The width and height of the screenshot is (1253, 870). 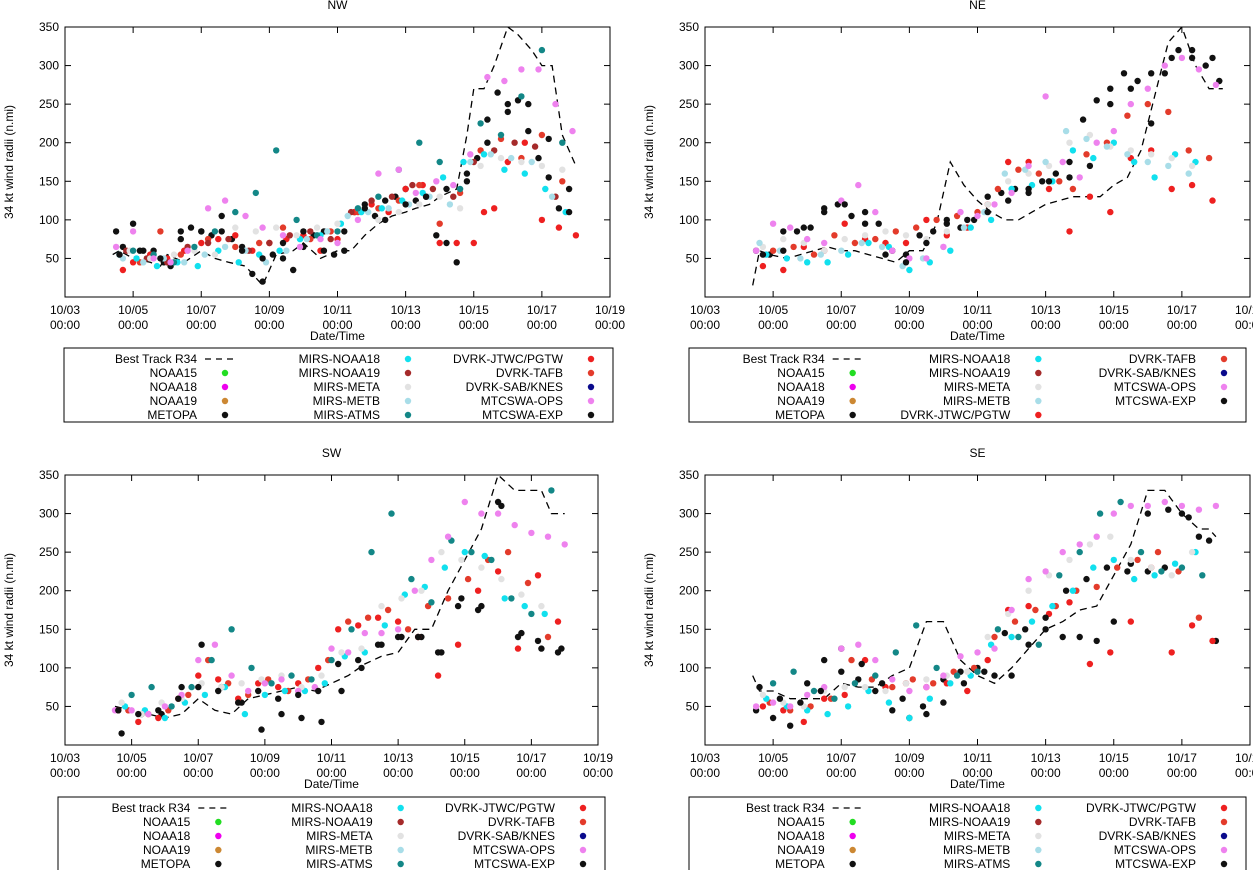 What do you see at coordinates (167, 822) in the screenshot?
I see `legend-label: NOAA15` at bounding box center [167, 822].